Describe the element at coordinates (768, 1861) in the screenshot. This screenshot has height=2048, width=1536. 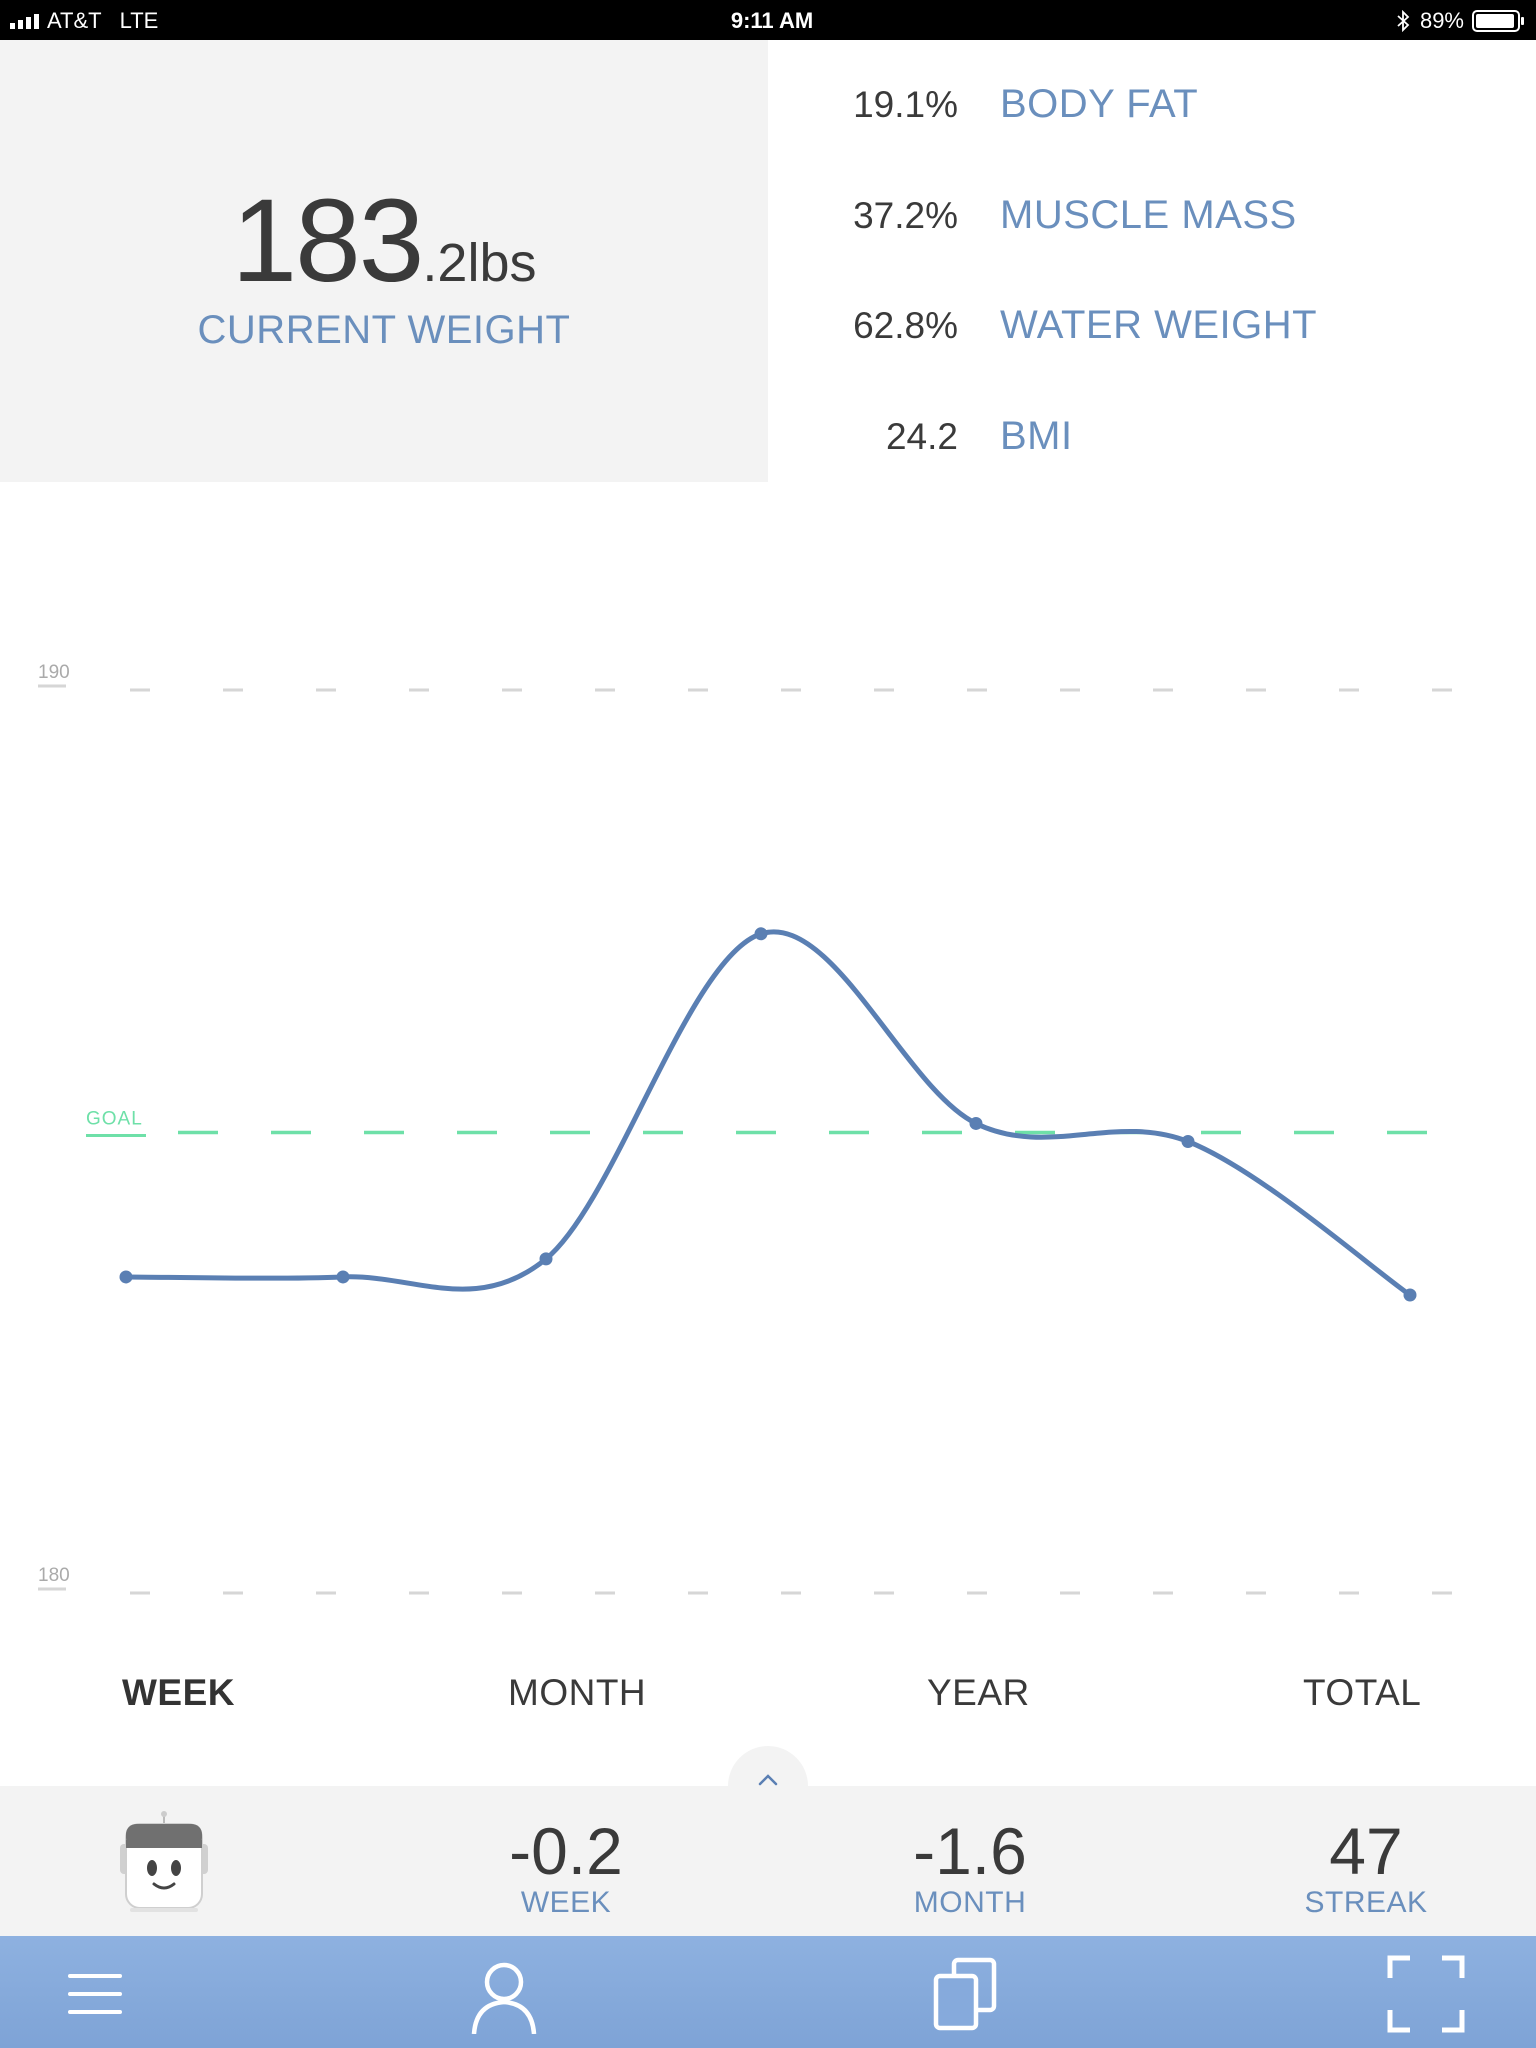
I see `summary-strip` at that location.